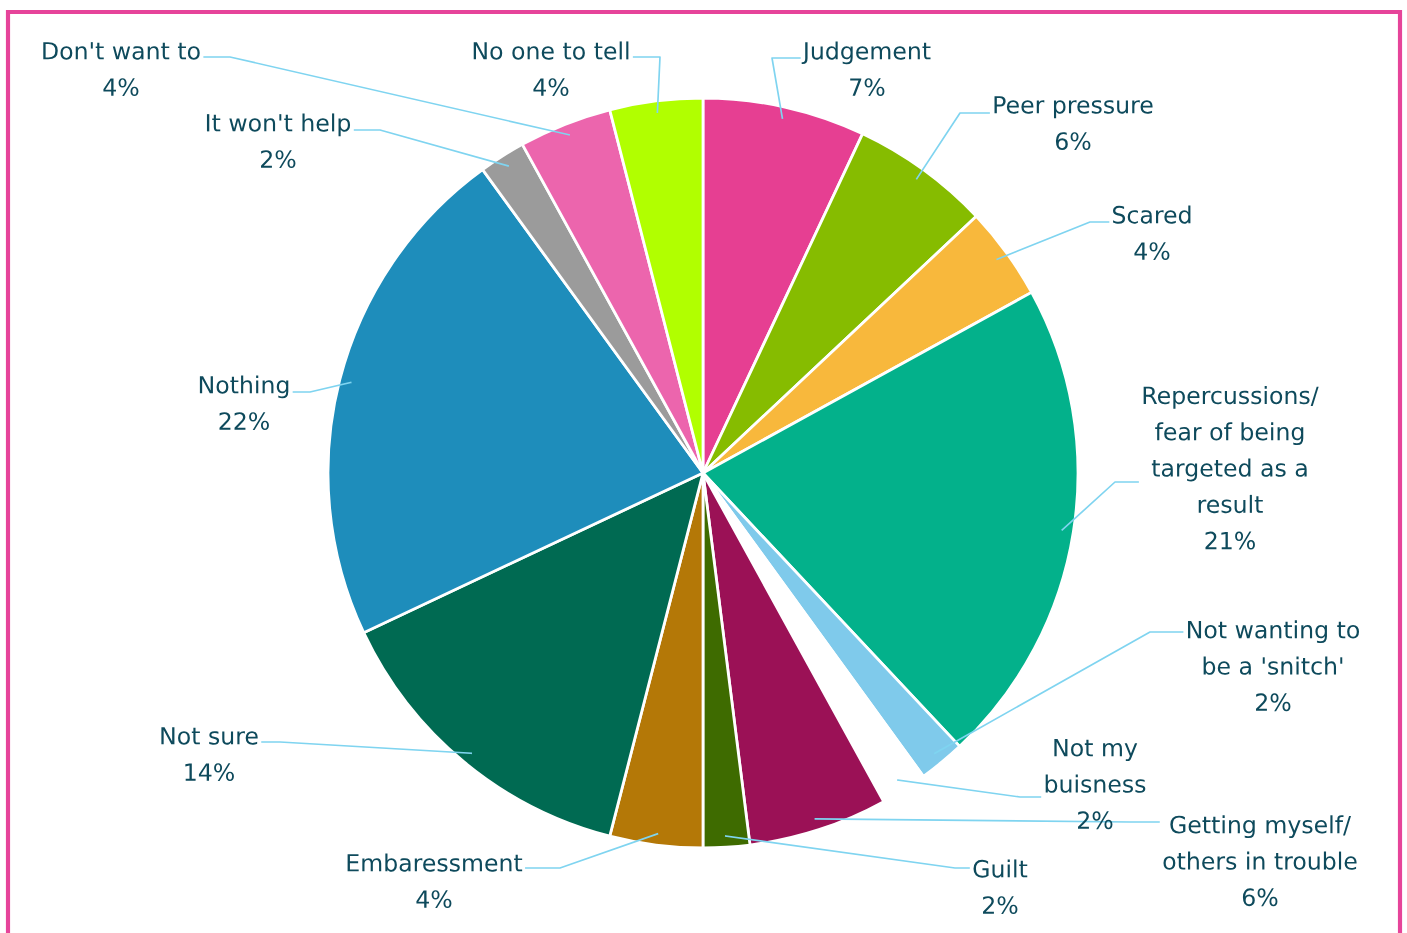 Image resolution: width=1407 pixels, height=933 pixels. I want to click on data-label: 21%, so click(1230, 540).